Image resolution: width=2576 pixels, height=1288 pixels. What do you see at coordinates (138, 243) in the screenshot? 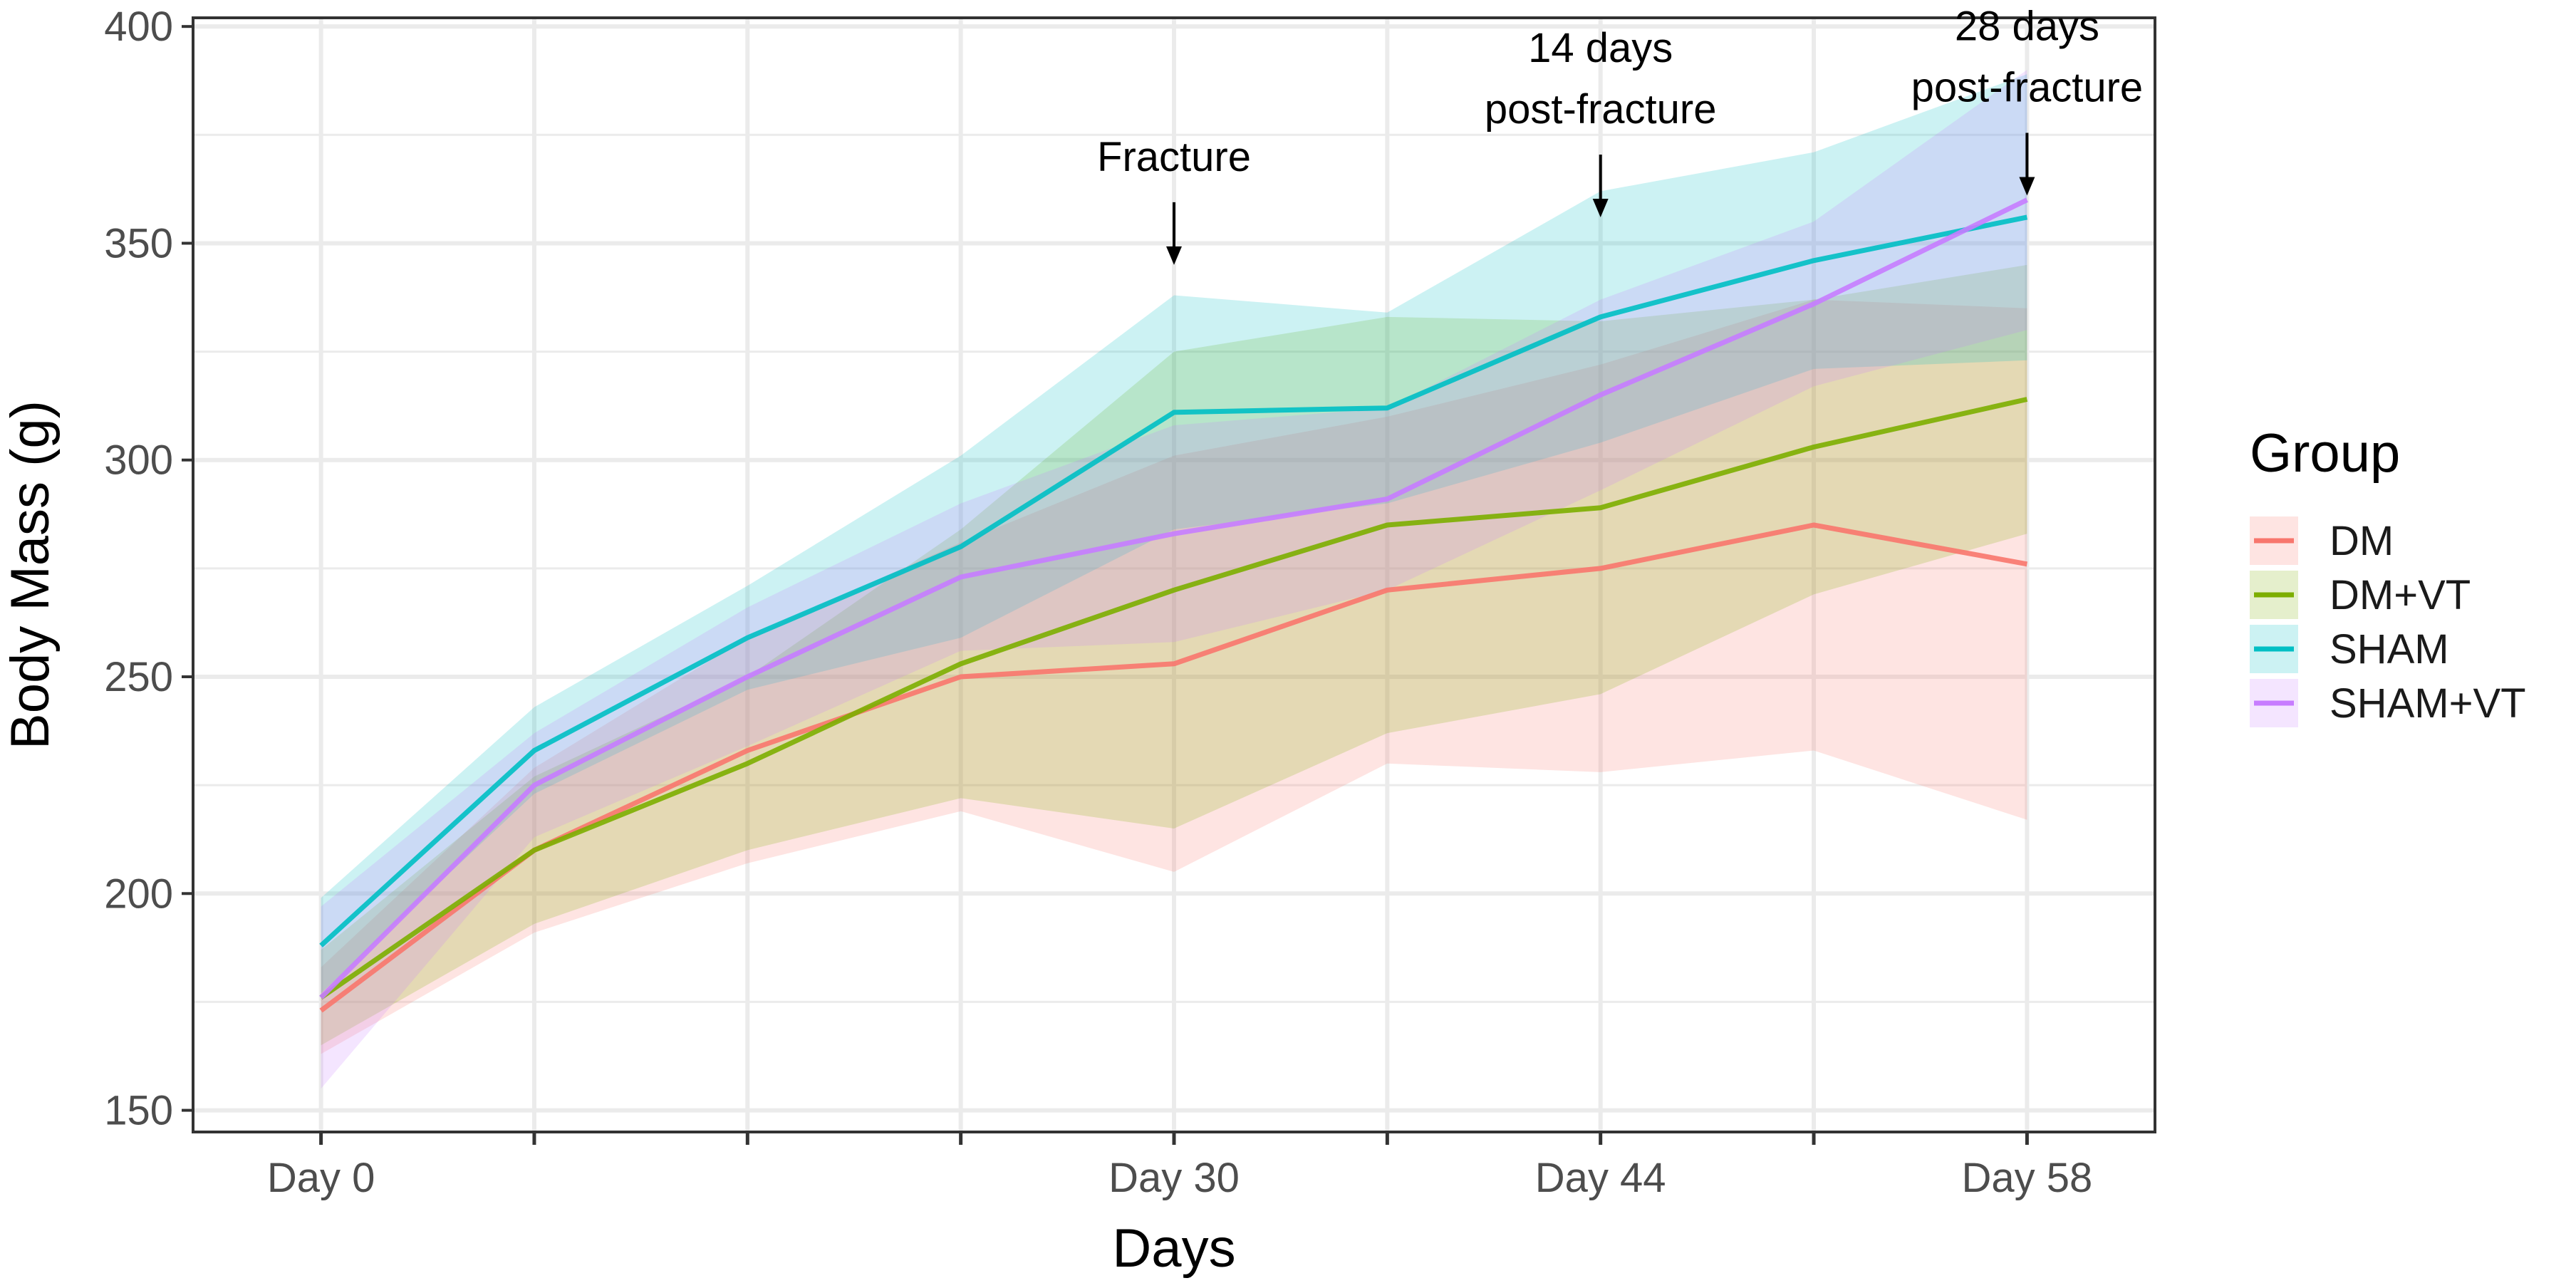
I see `y-tick-label: 350` at bounding box center [138, 243].